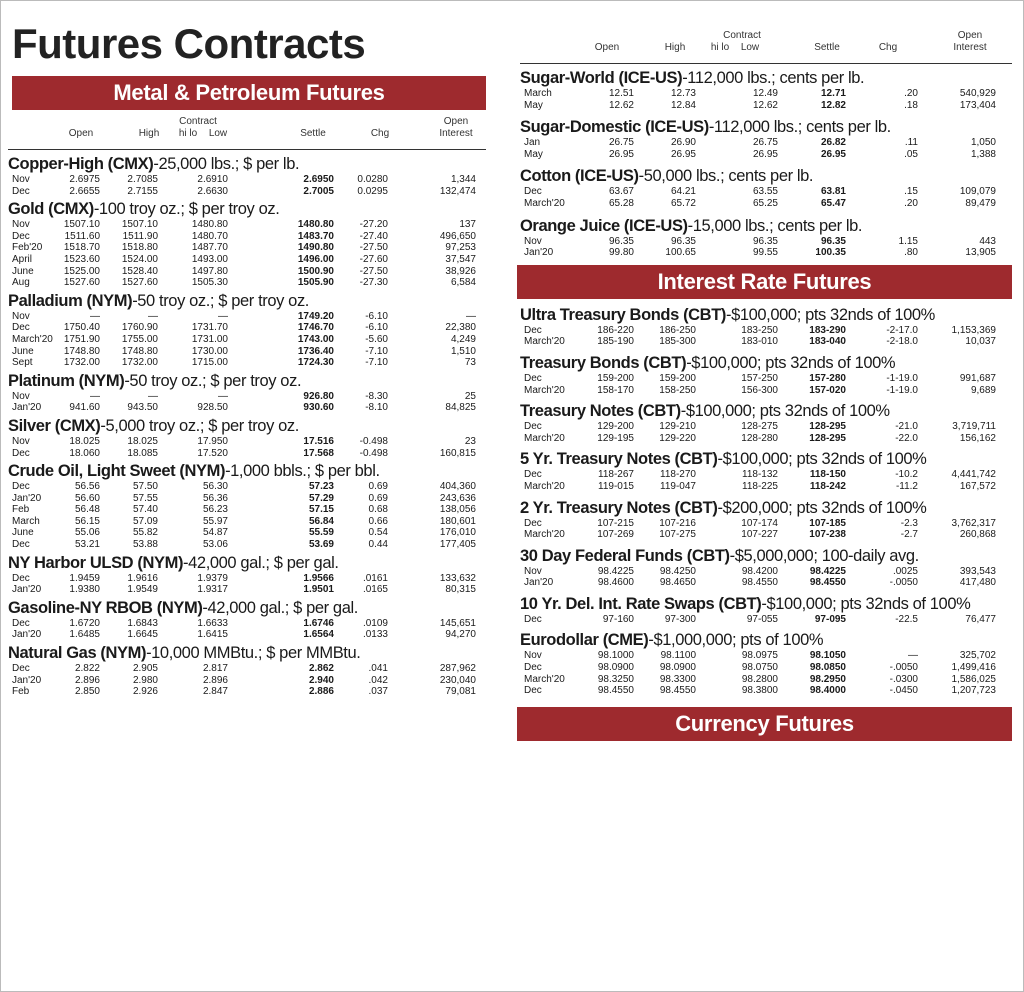 The width and height of the screenshot is (1024, 992). I want to click on cell-open-interest: 1,050, so click(983, 143).